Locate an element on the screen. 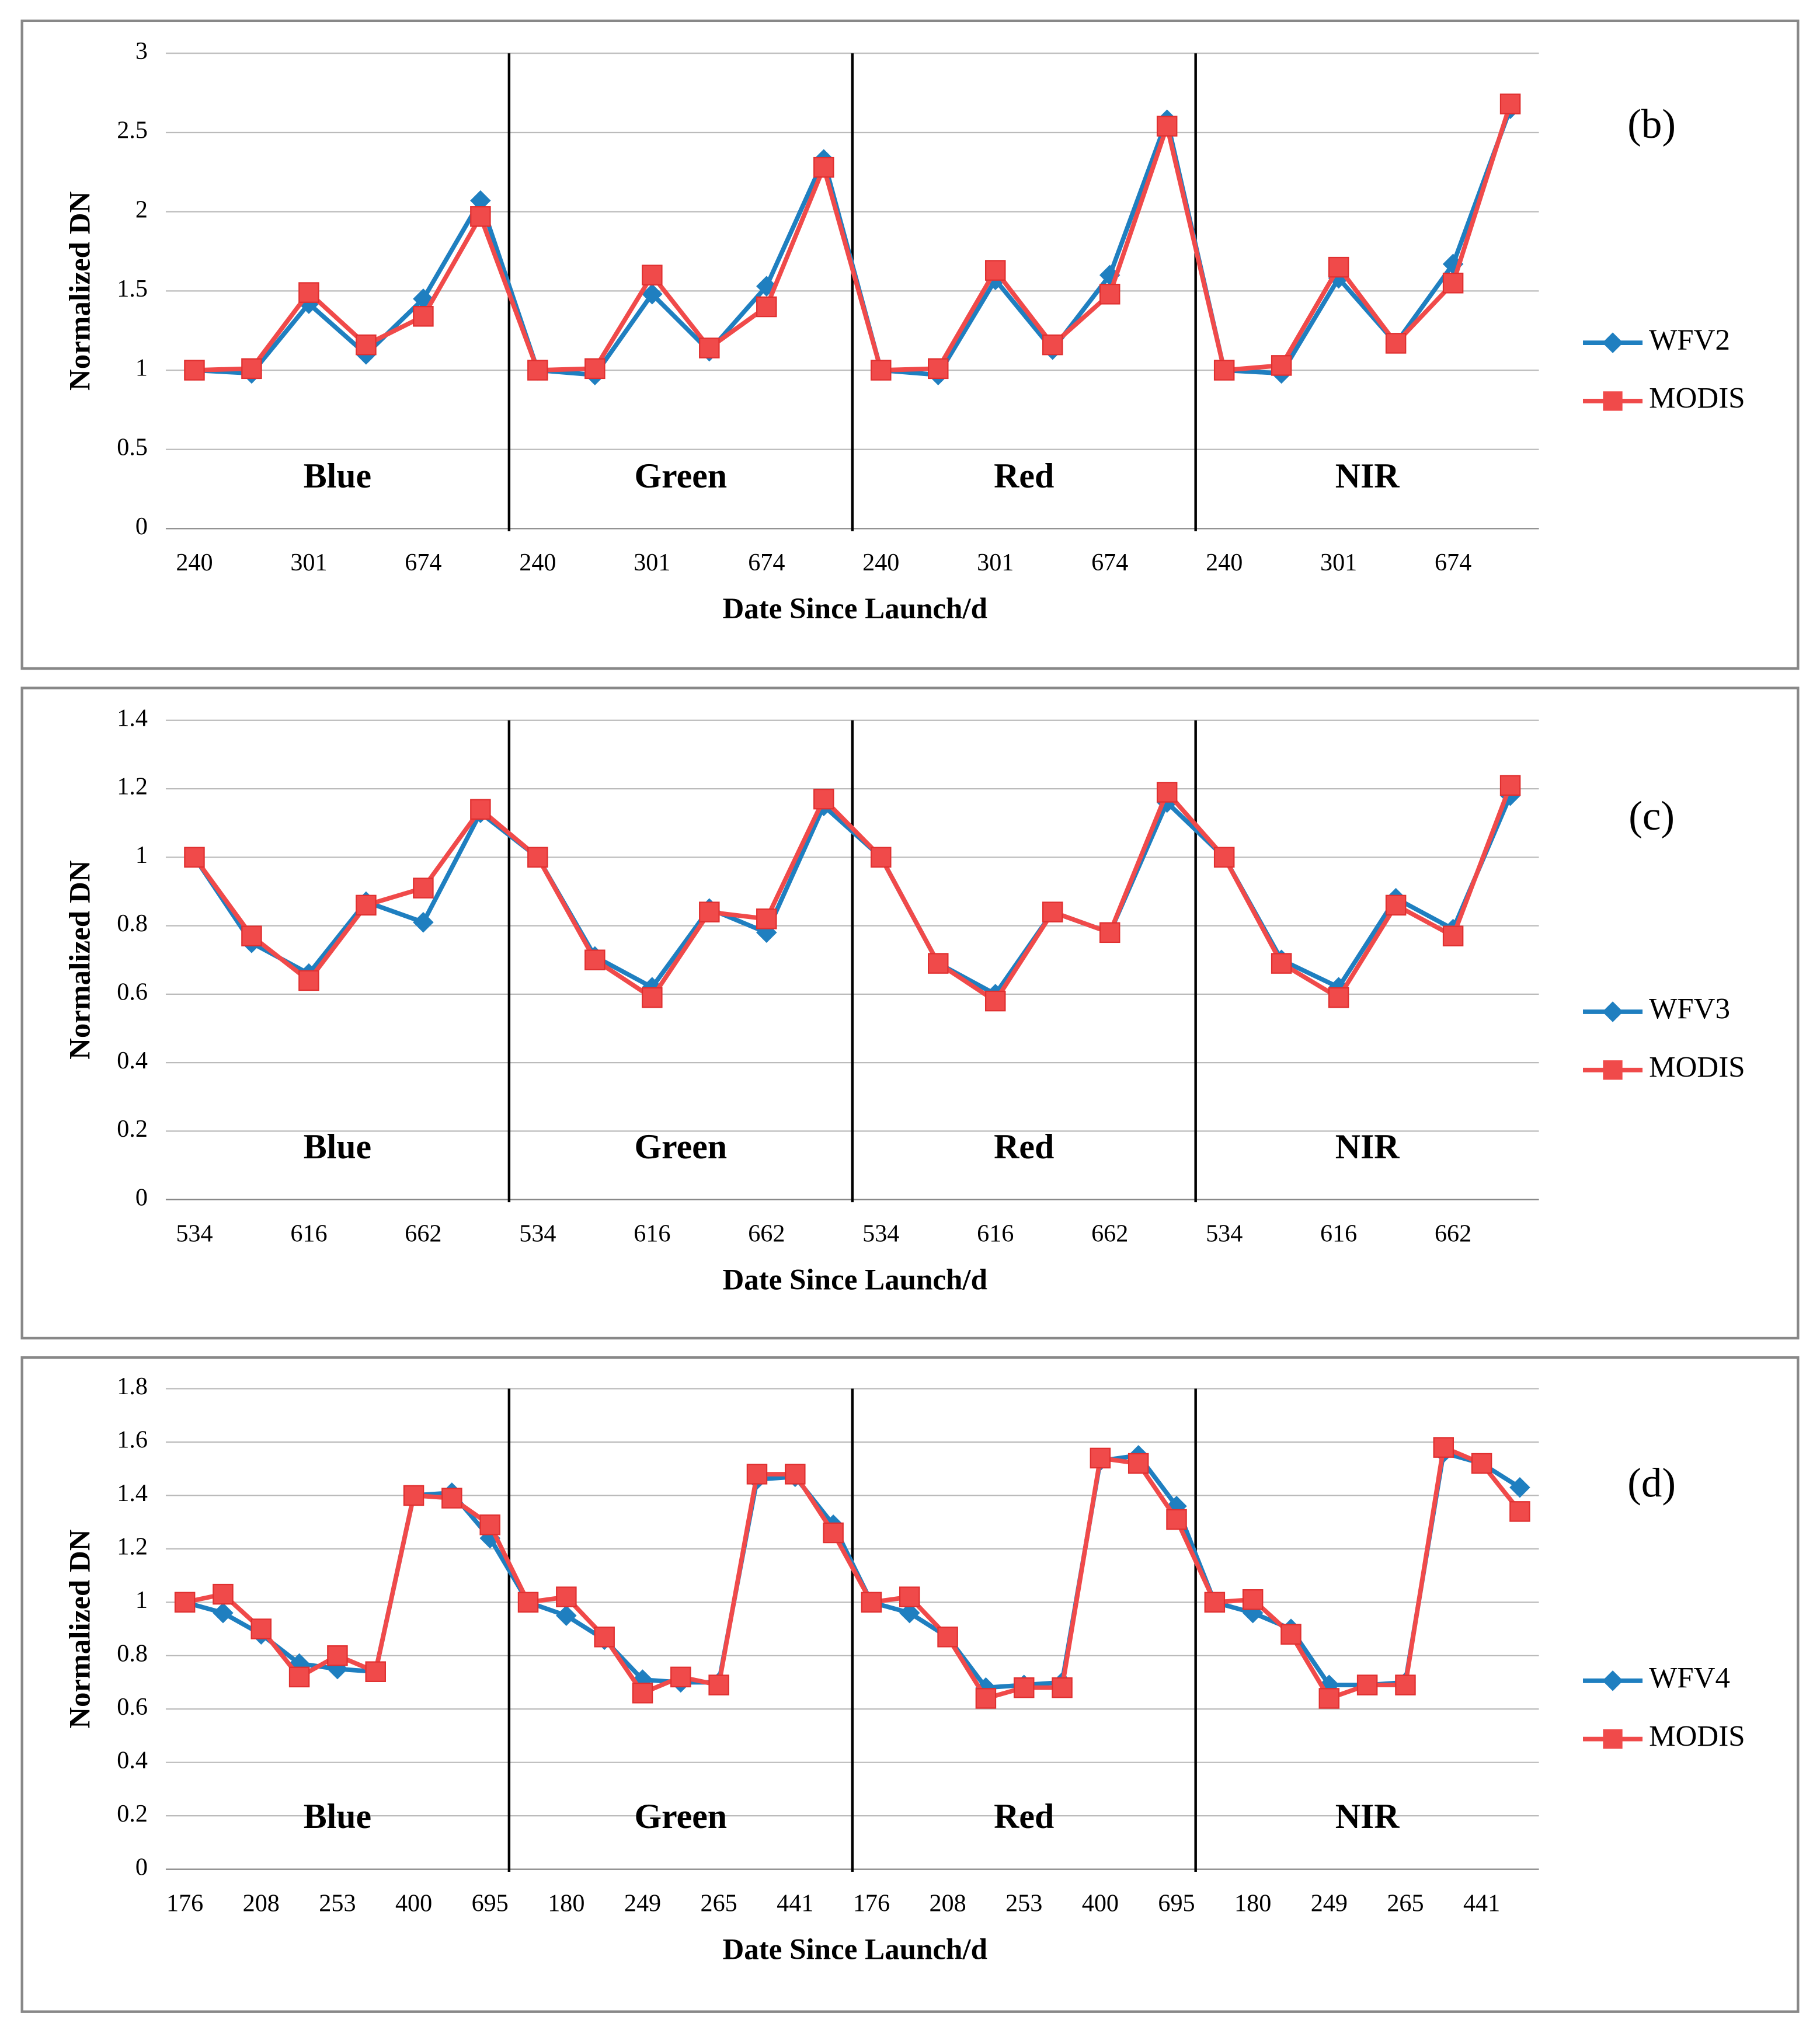 The image size is (1820, 2030). series-line is located at coordinates (853, 1572).